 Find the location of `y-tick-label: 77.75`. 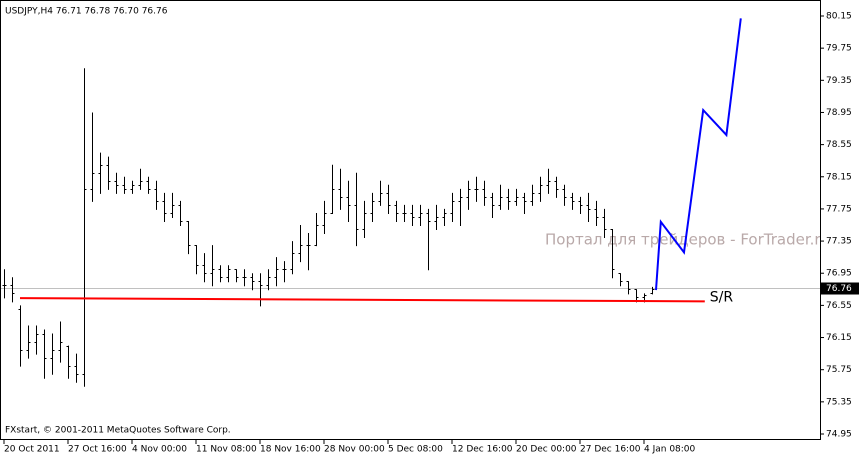

y-tick-label: 77.75 is located at coordinates (839, 209).